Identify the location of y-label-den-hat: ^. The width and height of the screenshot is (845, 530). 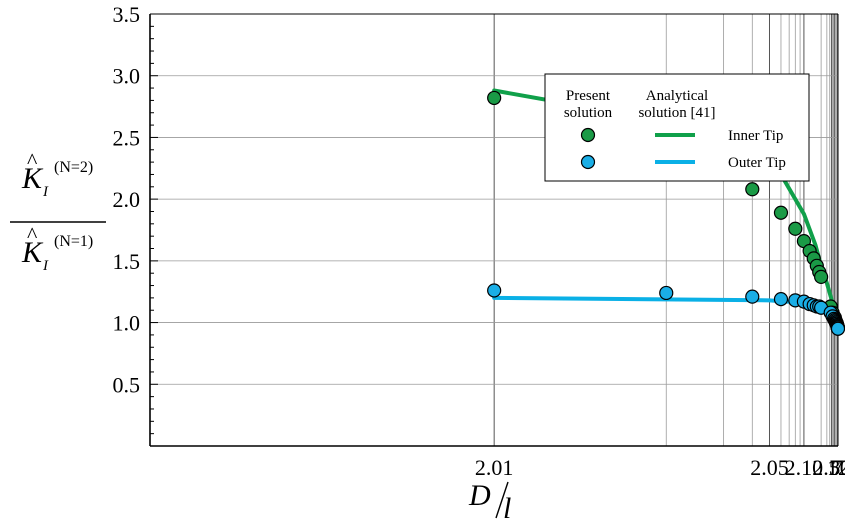
(32, 234).